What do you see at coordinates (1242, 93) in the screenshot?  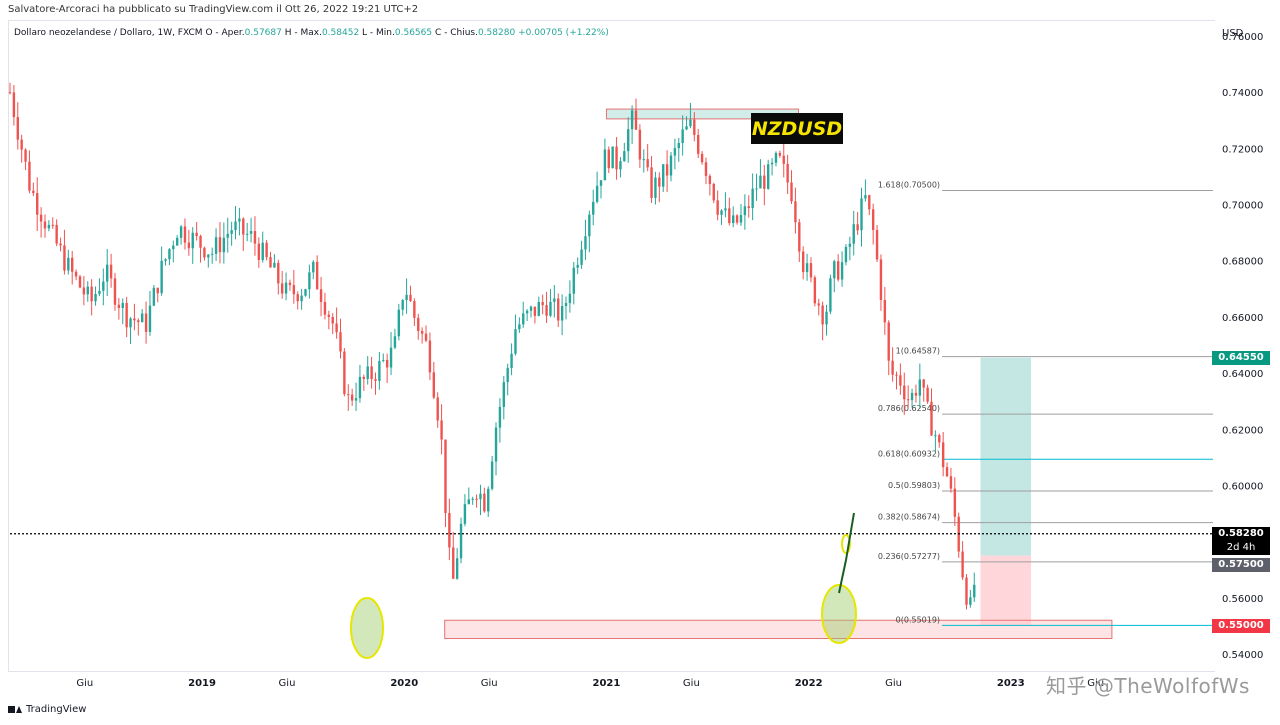 I see `y-tick-label: 0.74000` at bounding box center [1242, 93].